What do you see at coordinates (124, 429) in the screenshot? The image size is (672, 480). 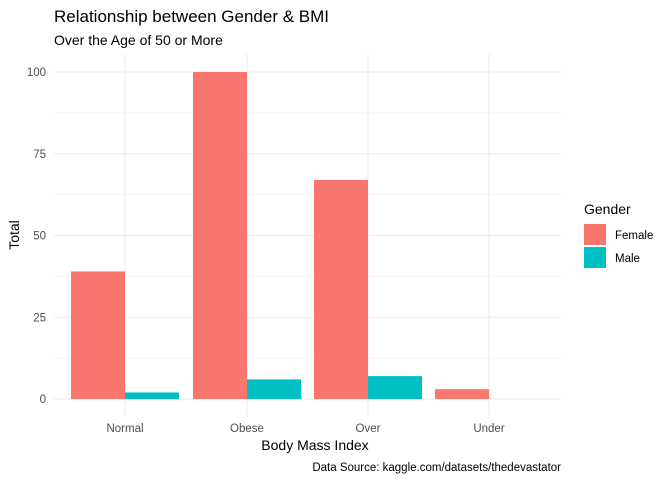 I see `x-tick-label: Normal` at bounding box center [124, 429].